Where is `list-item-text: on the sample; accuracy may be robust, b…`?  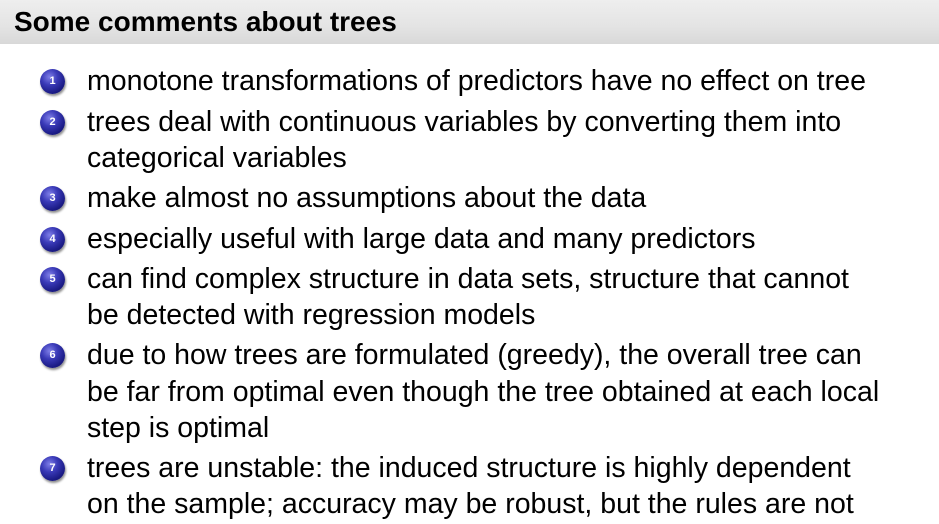
list-item-text: on the sample; accuracy may be robust, b… is located at coordinates (470, 504).